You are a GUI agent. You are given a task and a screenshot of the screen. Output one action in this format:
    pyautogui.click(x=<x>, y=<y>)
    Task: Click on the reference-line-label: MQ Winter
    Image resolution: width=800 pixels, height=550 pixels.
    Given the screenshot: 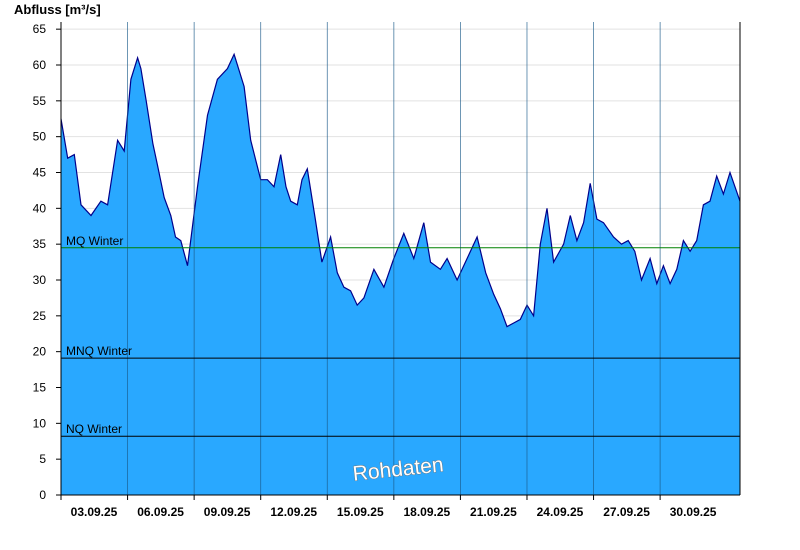 What is the action you would take?
    pyautogui.click(x=94, y=241)
    